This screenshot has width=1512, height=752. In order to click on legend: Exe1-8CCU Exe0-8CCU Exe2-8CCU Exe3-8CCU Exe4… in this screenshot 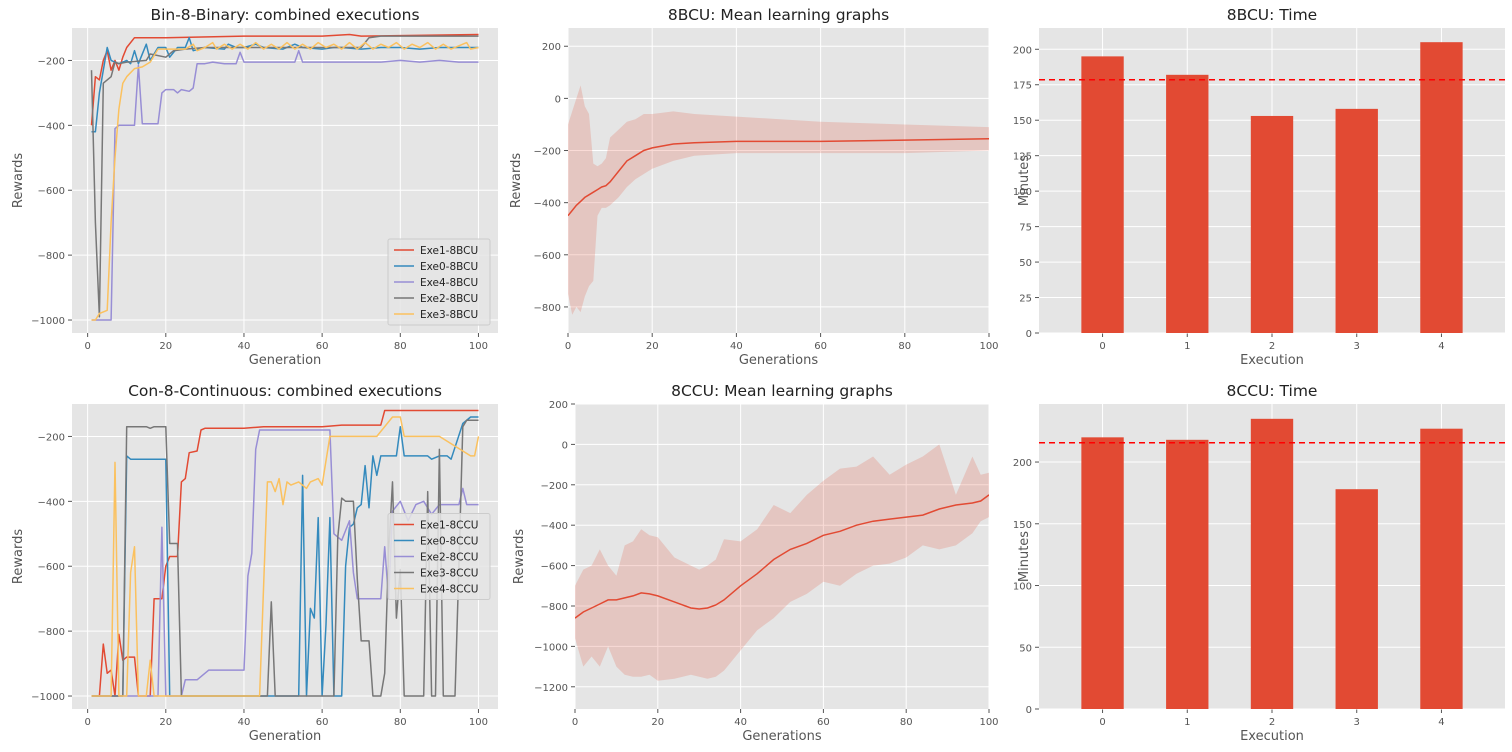, I will do `click(439, 556)`.